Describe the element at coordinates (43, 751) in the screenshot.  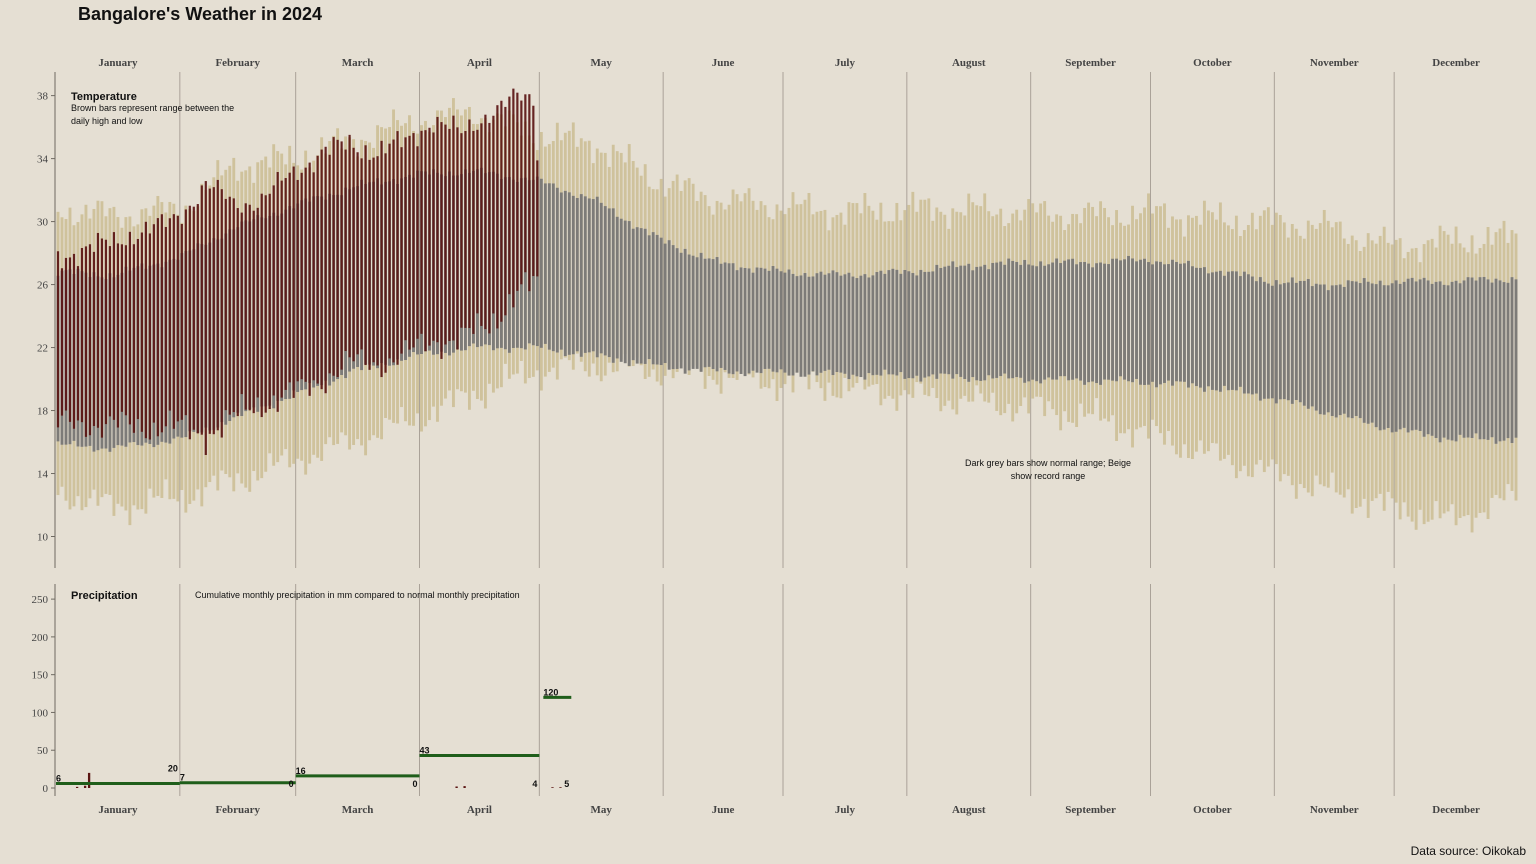
I see `precip-y-tick-label: 50` at that location.